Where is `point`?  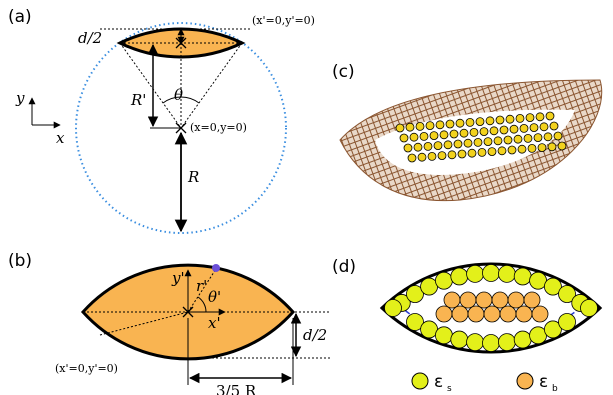 point is located at coordinates (216, 268).